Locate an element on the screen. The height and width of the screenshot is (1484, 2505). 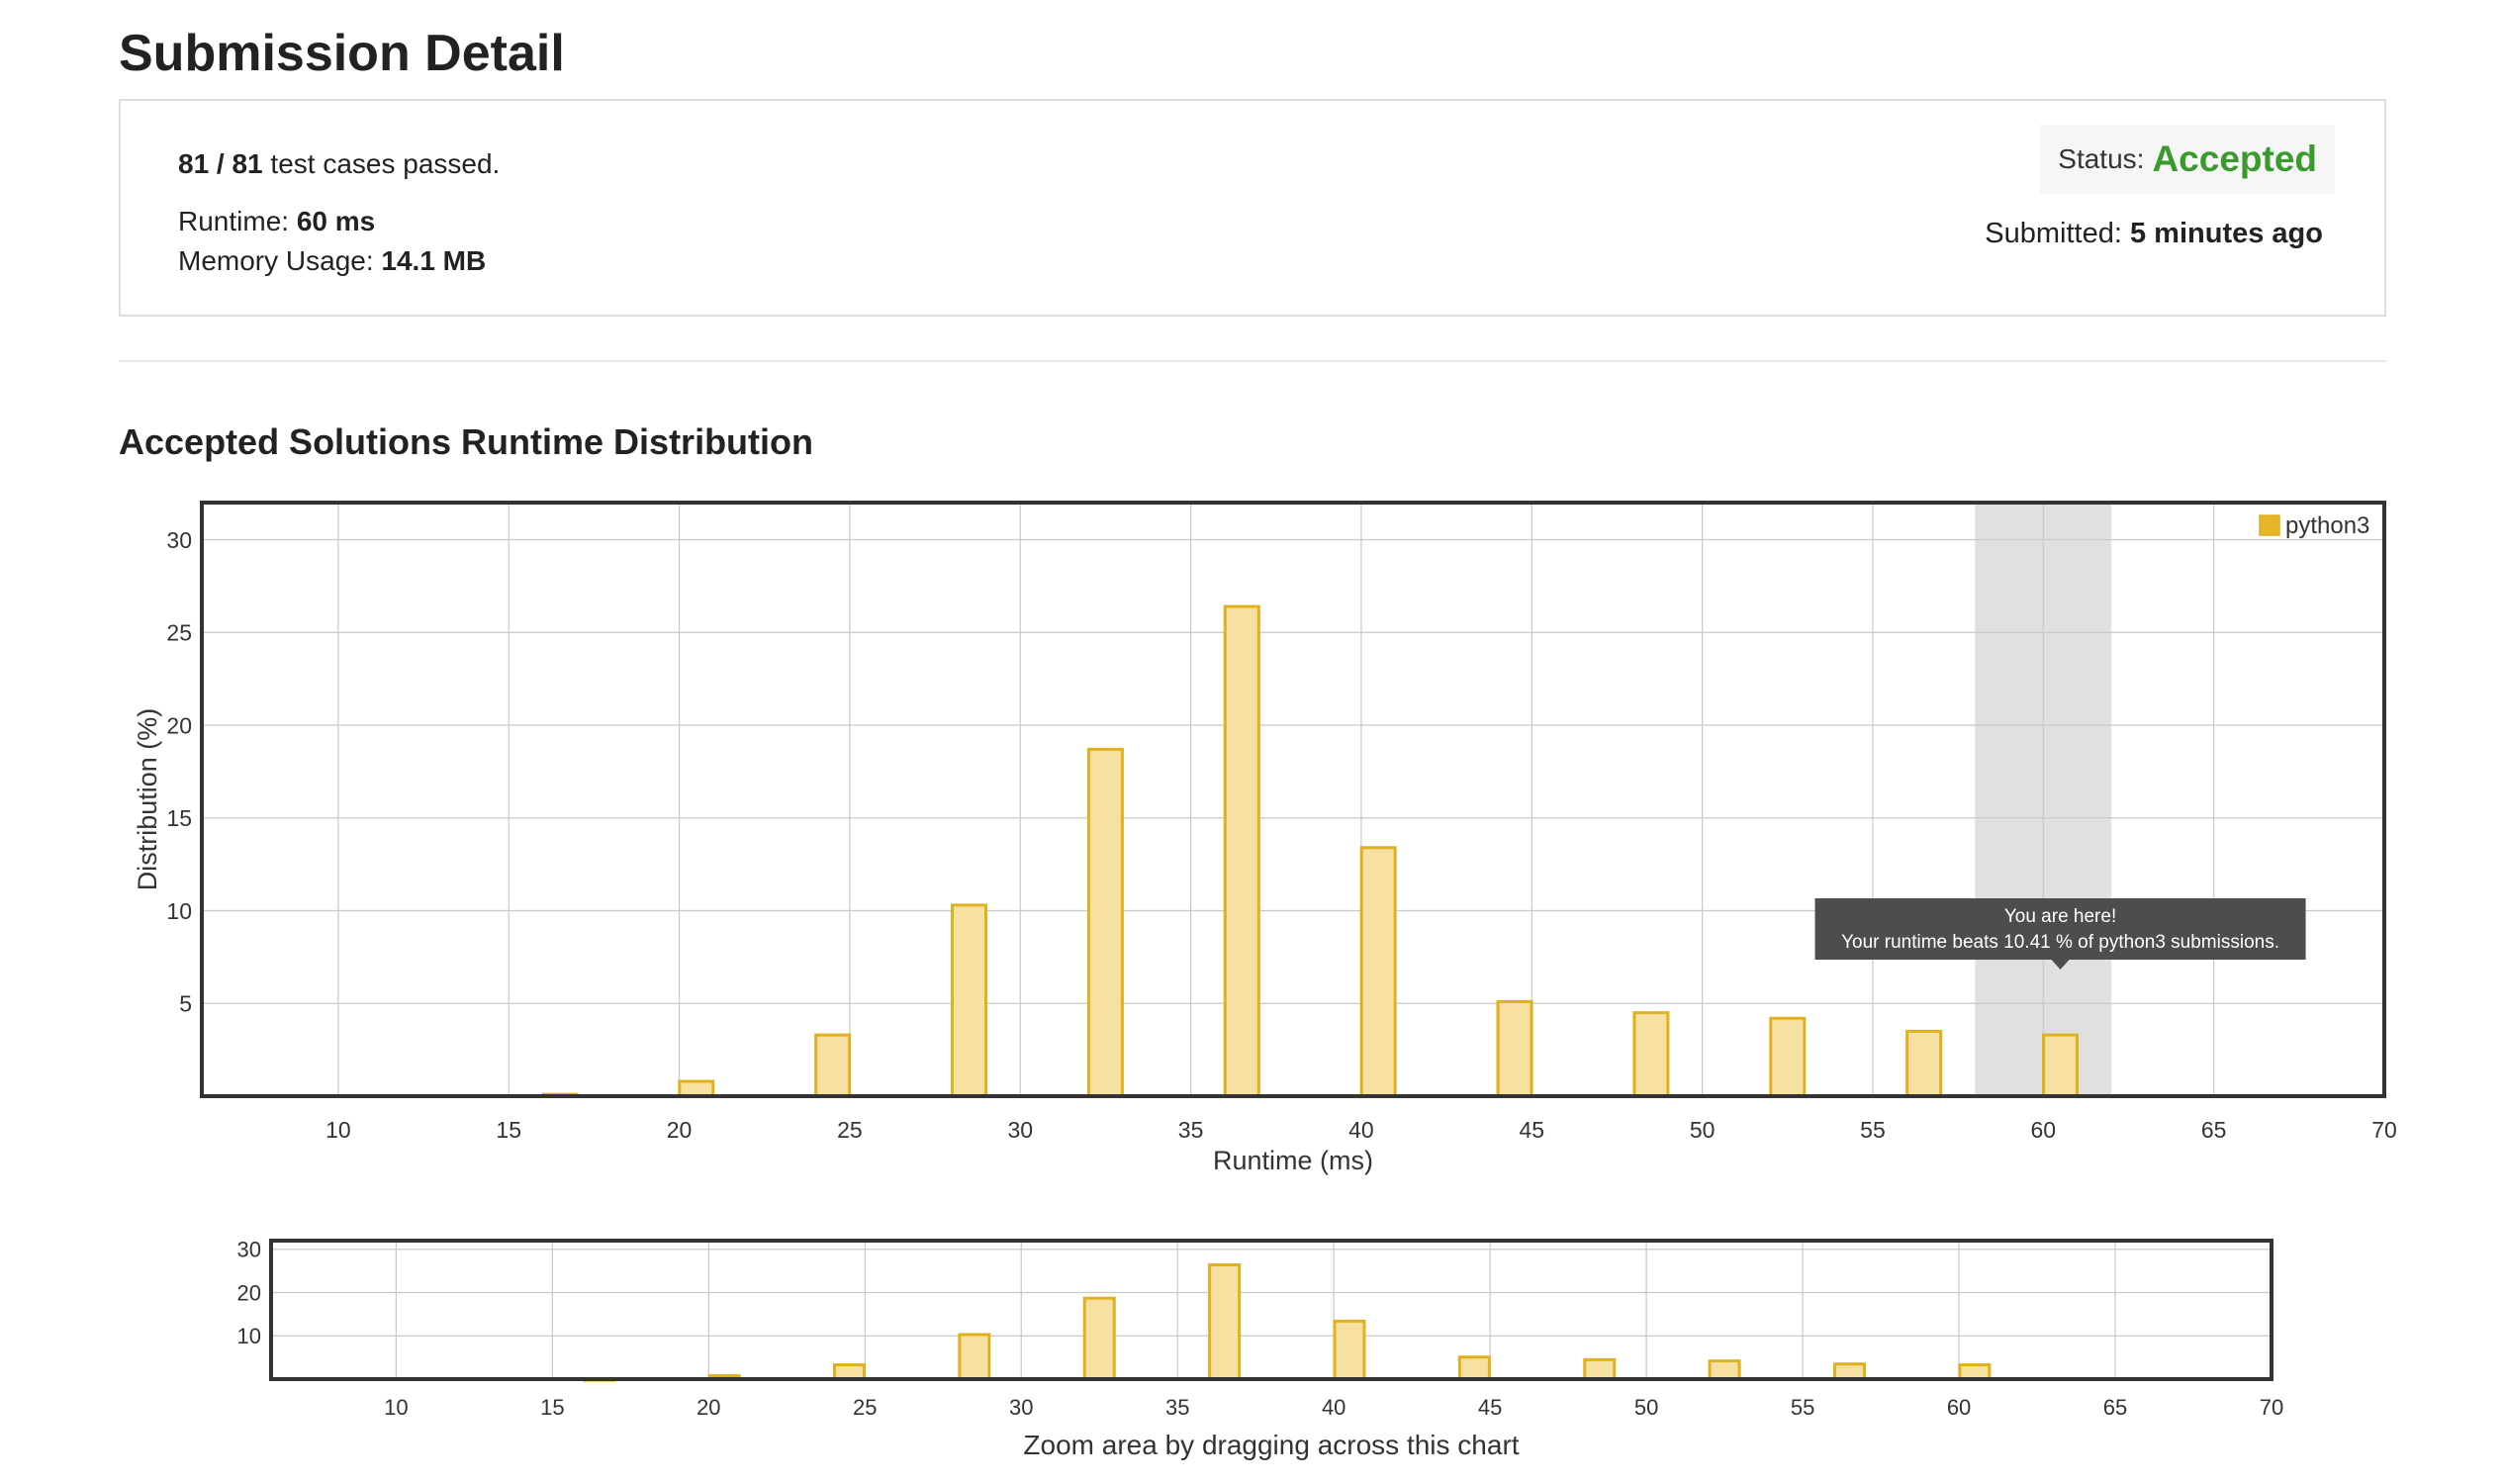
tooltip-title: You are here! is located at coordinates (2060, 916).